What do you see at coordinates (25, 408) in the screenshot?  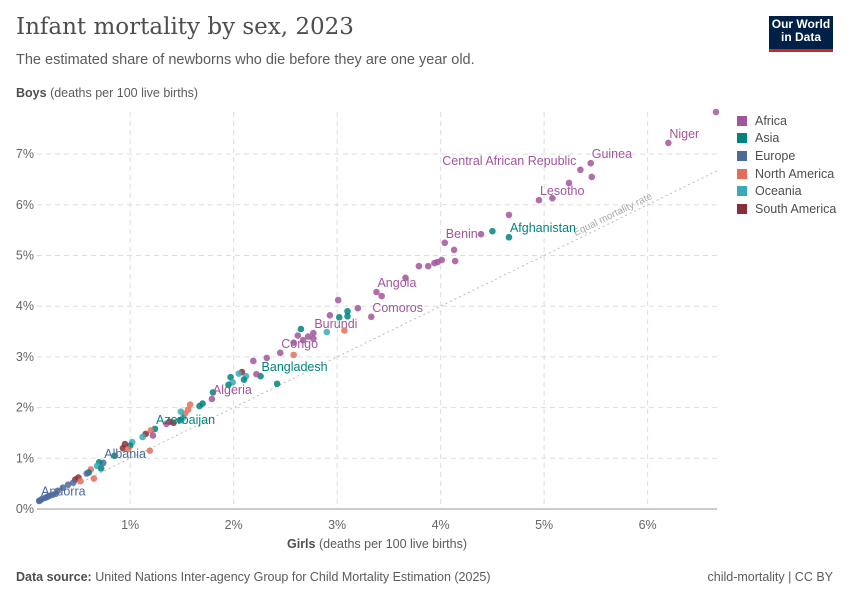 I see `y-tick-label: 2%` at bounding box center [25, 408].